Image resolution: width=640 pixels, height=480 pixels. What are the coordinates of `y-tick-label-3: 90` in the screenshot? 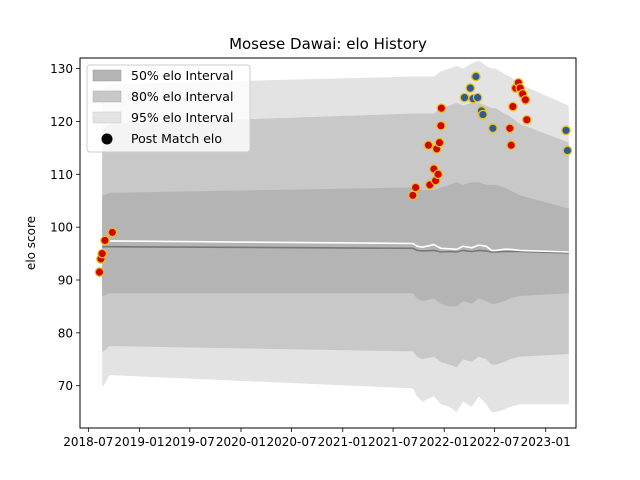 It's located at (65, 281).